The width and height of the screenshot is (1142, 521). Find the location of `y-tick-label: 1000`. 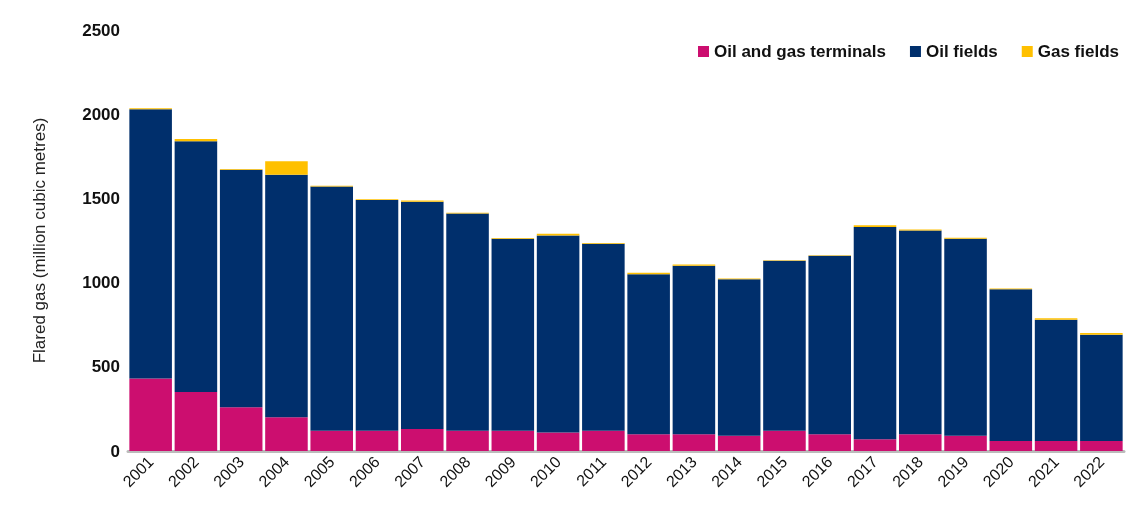

y-tick-label: 1000 is located at coordinates (101, 283).